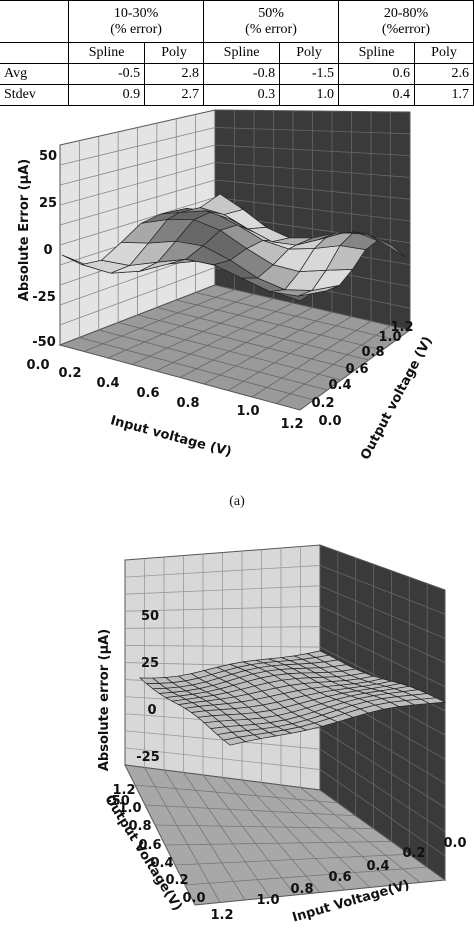 The height and width of the screenshot is (929, 474). I want to click on floor, so click(285, 835).